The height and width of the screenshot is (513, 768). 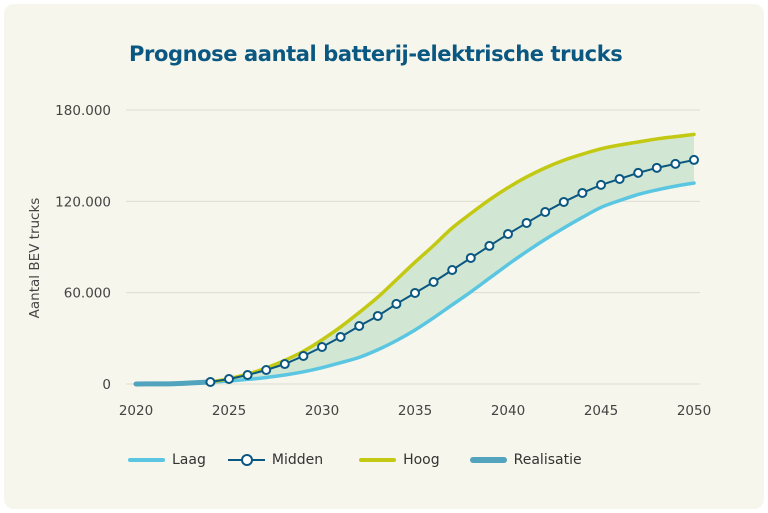 I want to click on y-tick-label: 0, so click(x=106, y=385).